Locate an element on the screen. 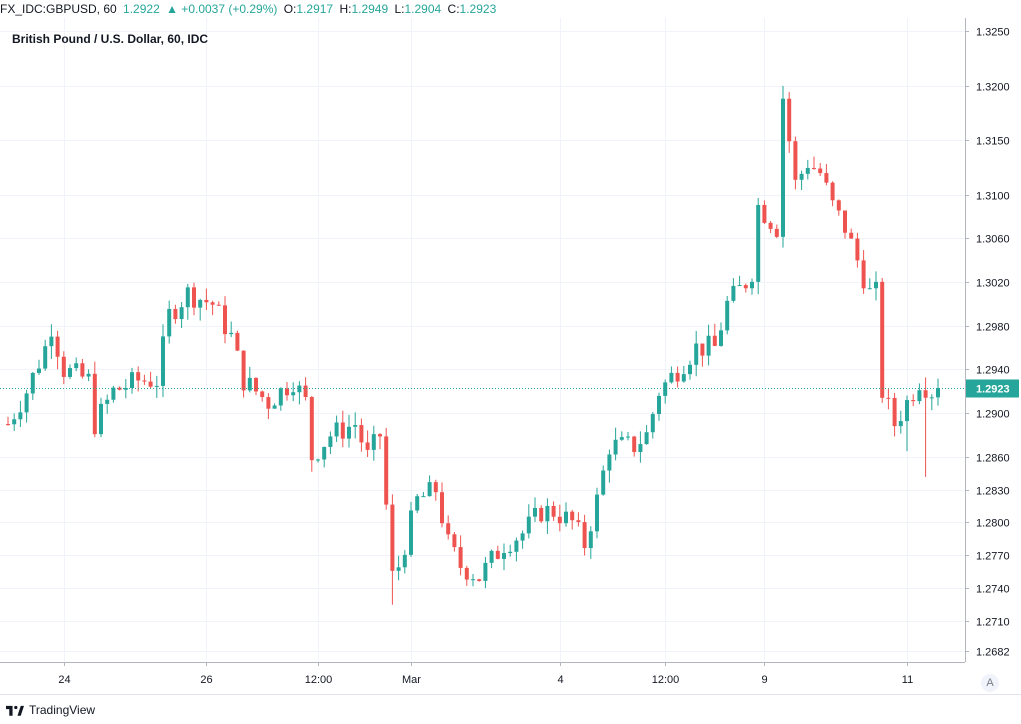 The width and height of the screenshot is (1021, 724). chart-title: British Pound / U.S. Dollar, 60, IDC is located at coordinates (110, 39).